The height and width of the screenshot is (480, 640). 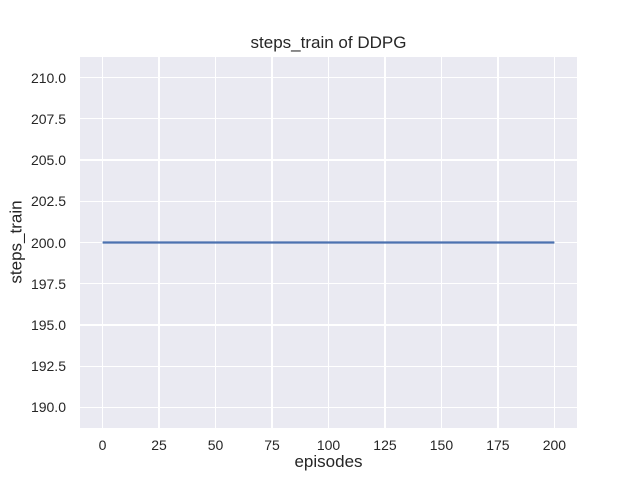 What do you see at coordinates (48, 366) in the screenshot?
I see `y-tick-label: 192.5` at bounding box center [48, 366].